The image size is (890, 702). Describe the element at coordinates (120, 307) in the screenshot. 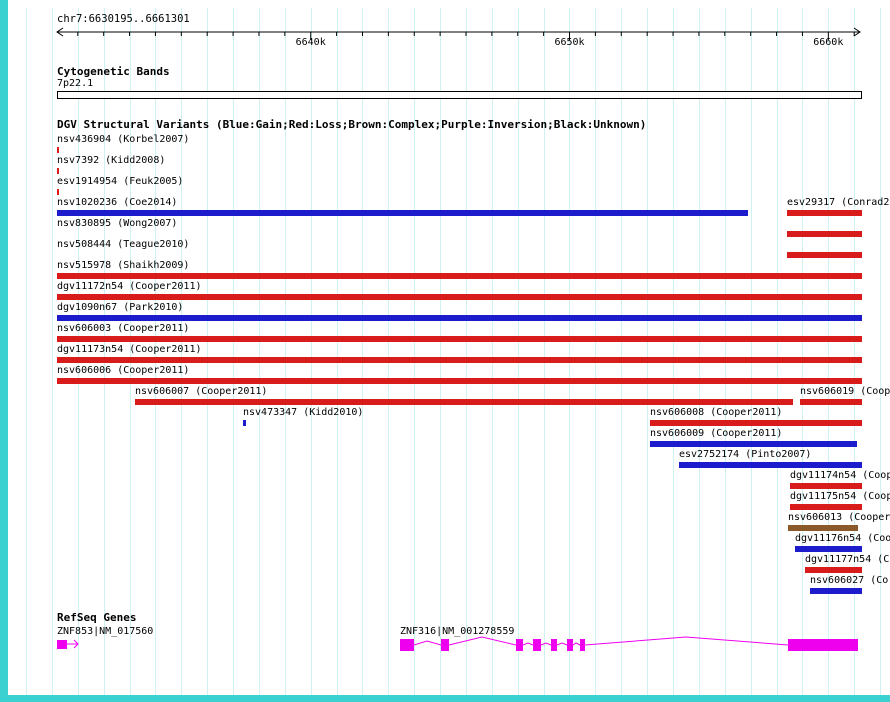

I see `variant-label: dgv1090n67 (Park2010)` at that location.